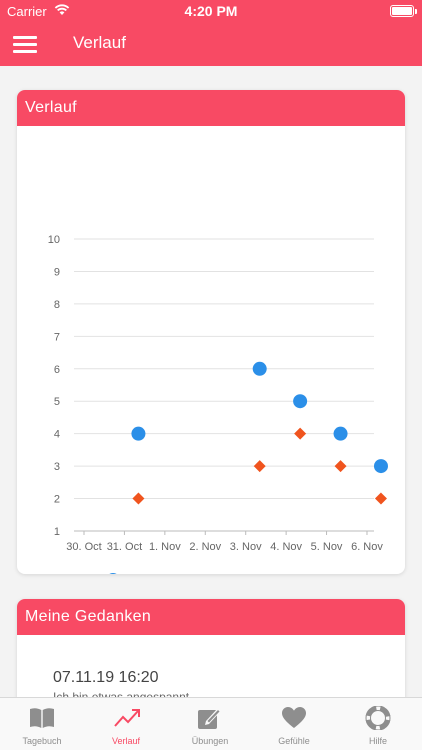 The width and height of the screenshot is (422, 750). Describe the element at coordinates (25, 44) in the screenshot. I see `hamburger-menu-icon` at that location.